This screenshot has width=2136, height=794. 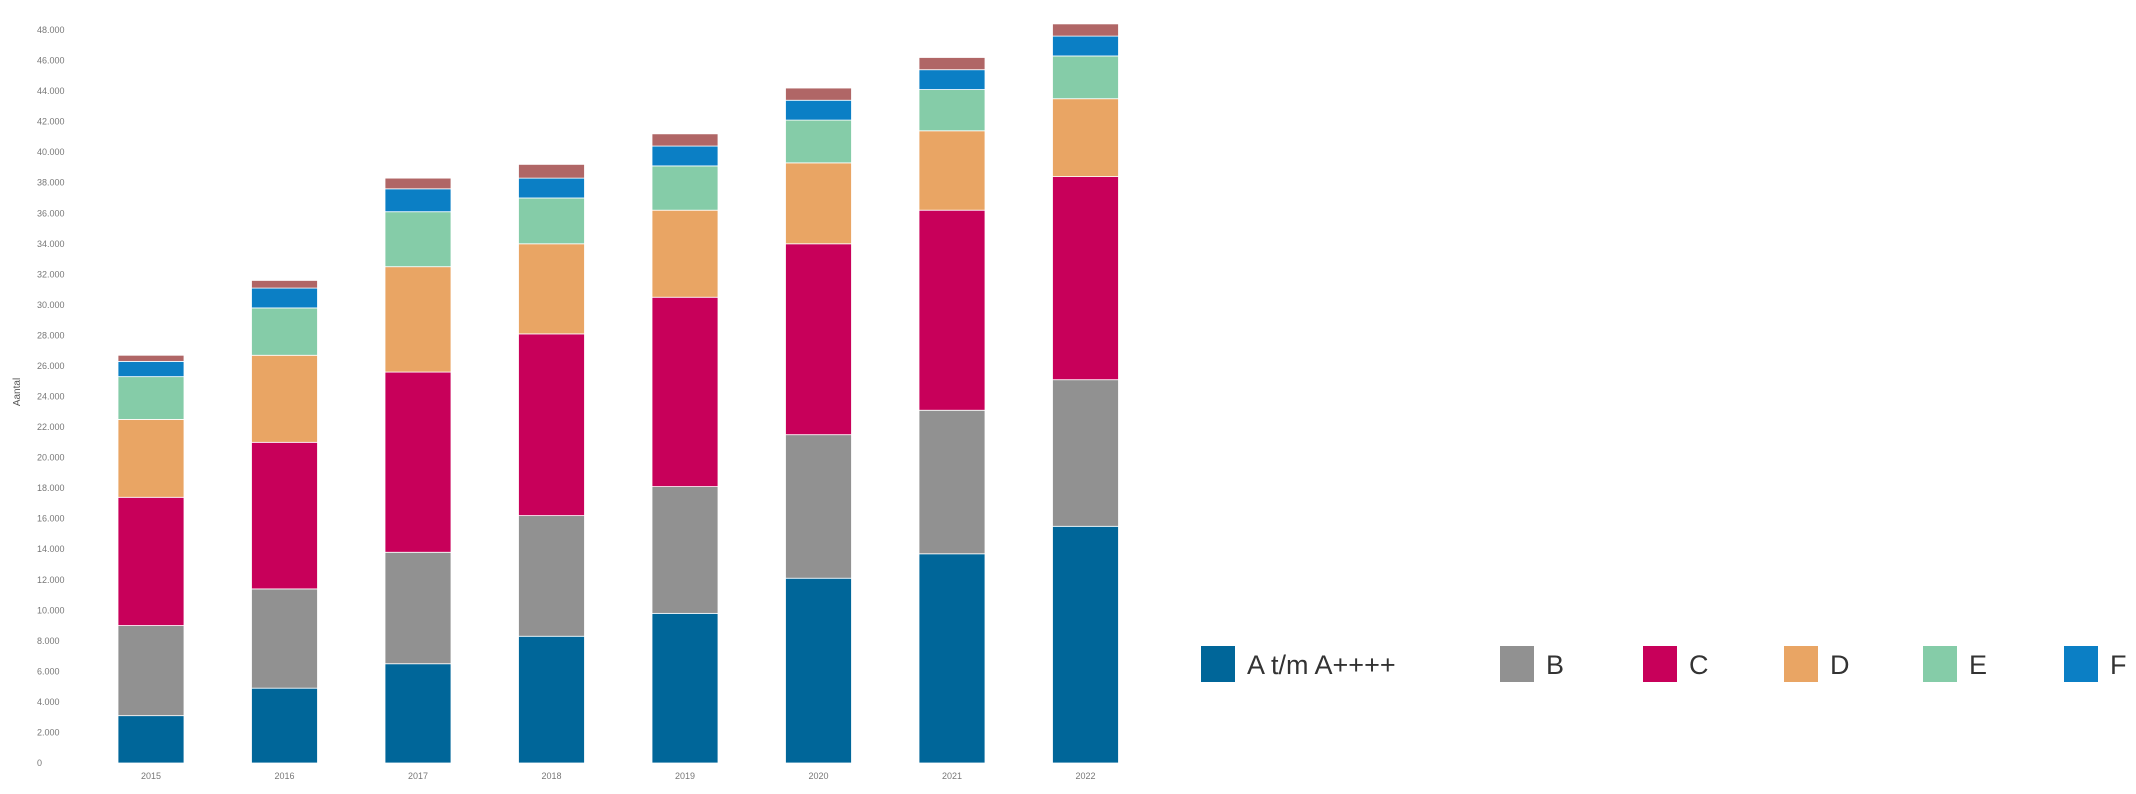 I want to click on y-tick-label: 48.000, so click(x=51, y=30).